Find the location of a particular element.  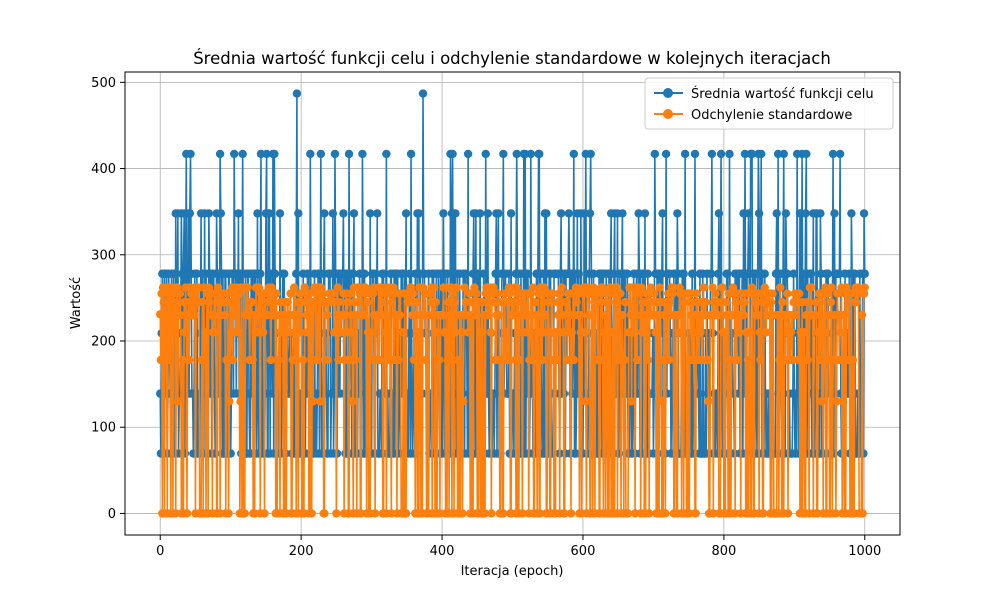

x-tick-label: 1000 is located at coordinates (864, 551).